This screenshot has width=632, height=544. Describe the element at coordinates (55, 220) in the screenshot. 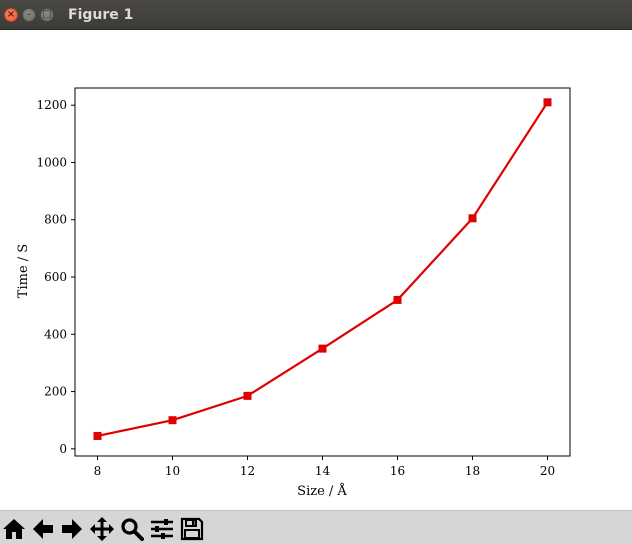

I see `y-tick-label: 800` at that location.